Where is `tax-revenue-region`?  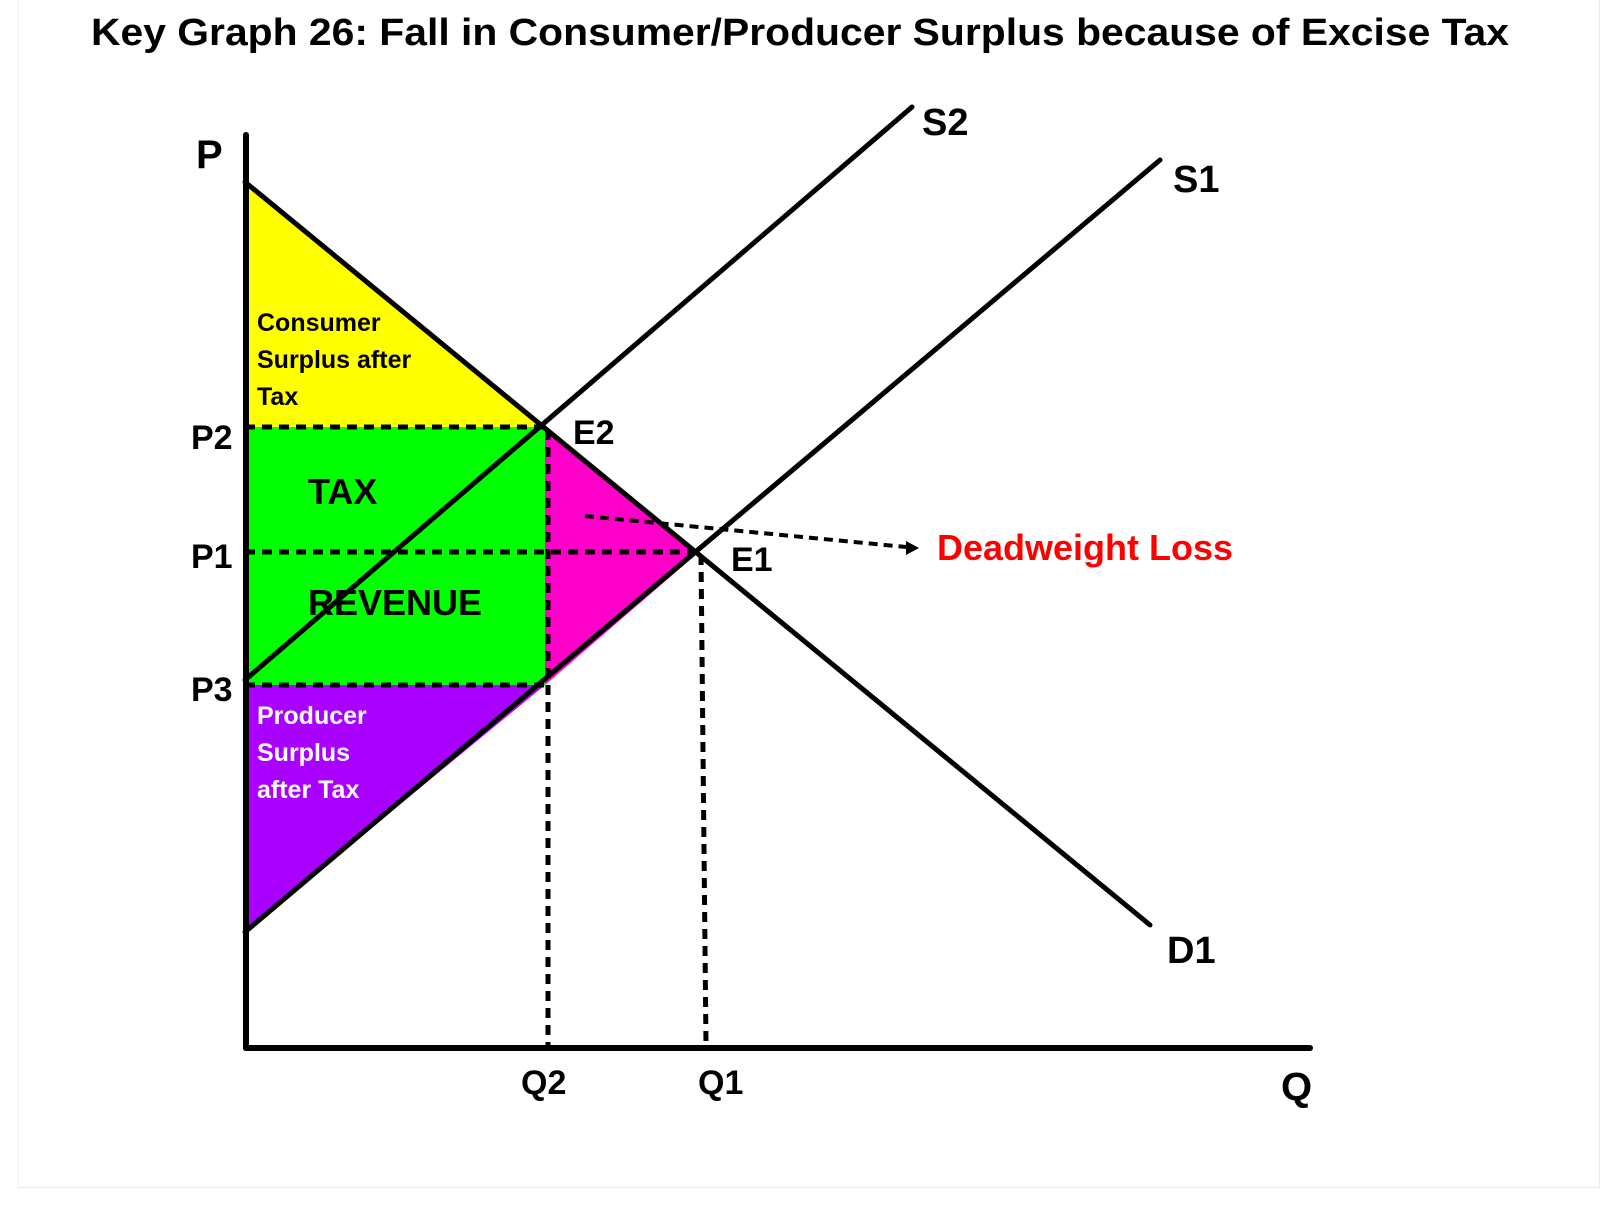
tax-revenue-region is located at coordinates (395, 556).